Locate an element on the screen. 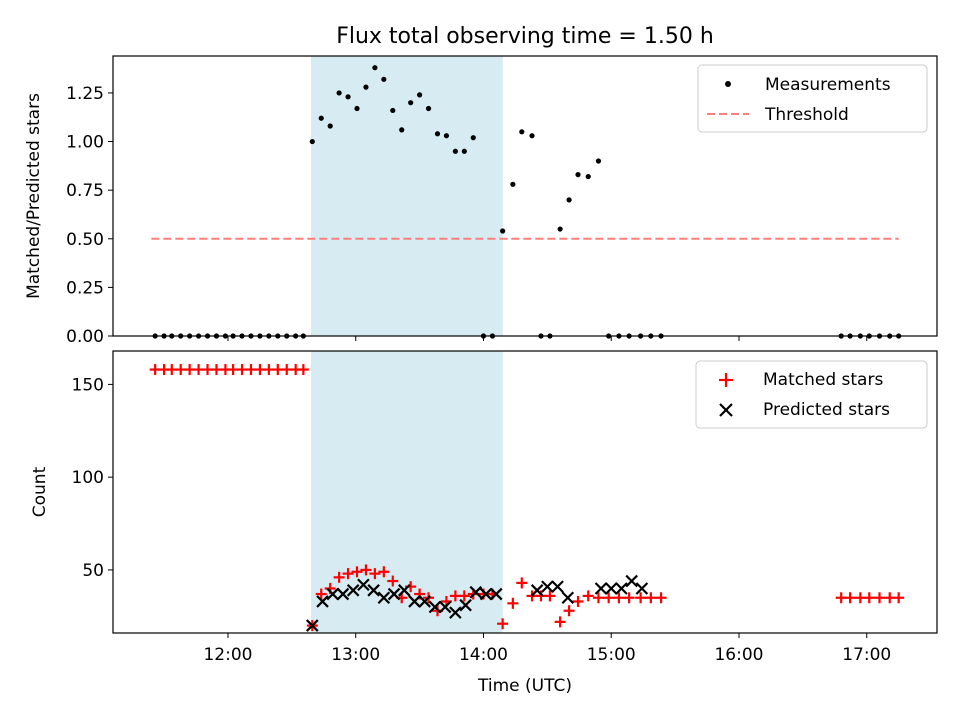 This screenshot has height=720, width=960. x-tick-label: 13:00 is located at coordinates (355, 655).